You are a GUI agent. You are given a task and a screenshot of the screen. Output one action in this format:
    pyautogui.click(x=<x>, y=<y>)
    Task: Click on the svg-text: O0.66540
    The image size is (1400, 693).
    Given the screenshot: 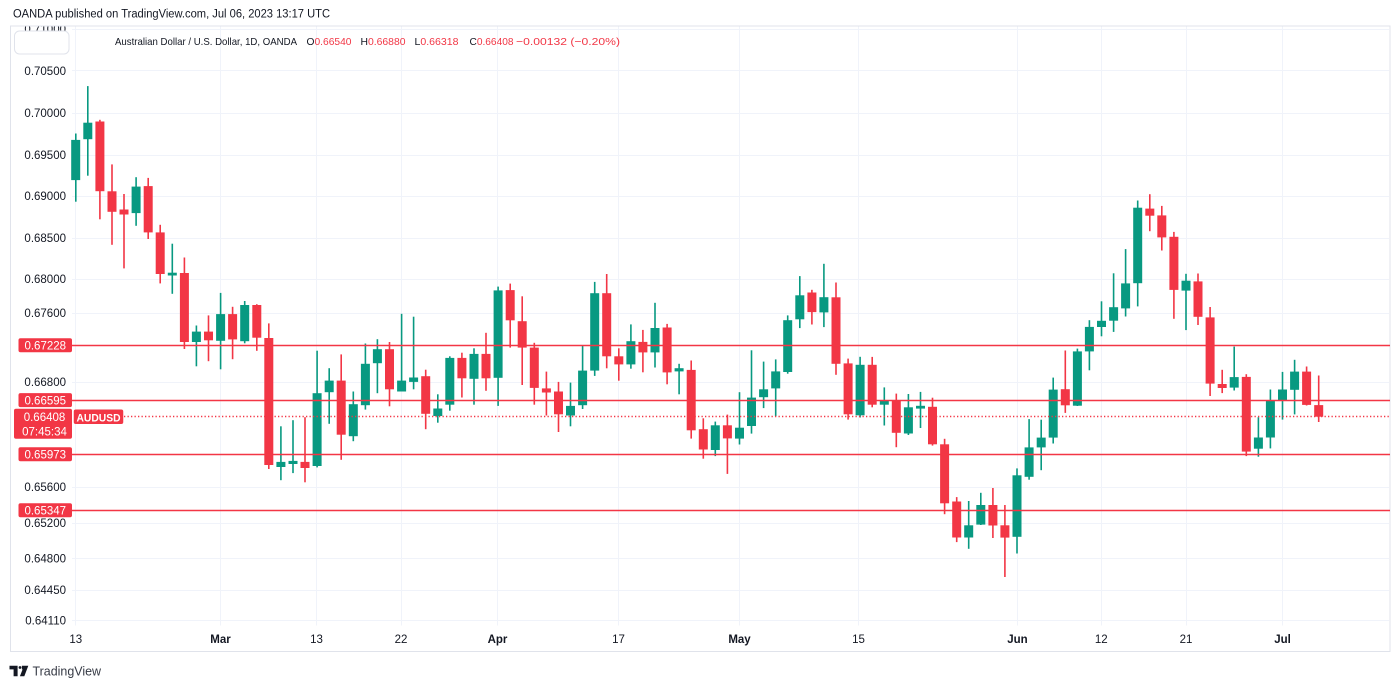 What is the action you would take?
    pyautogui.click(x=329, y=42)
    